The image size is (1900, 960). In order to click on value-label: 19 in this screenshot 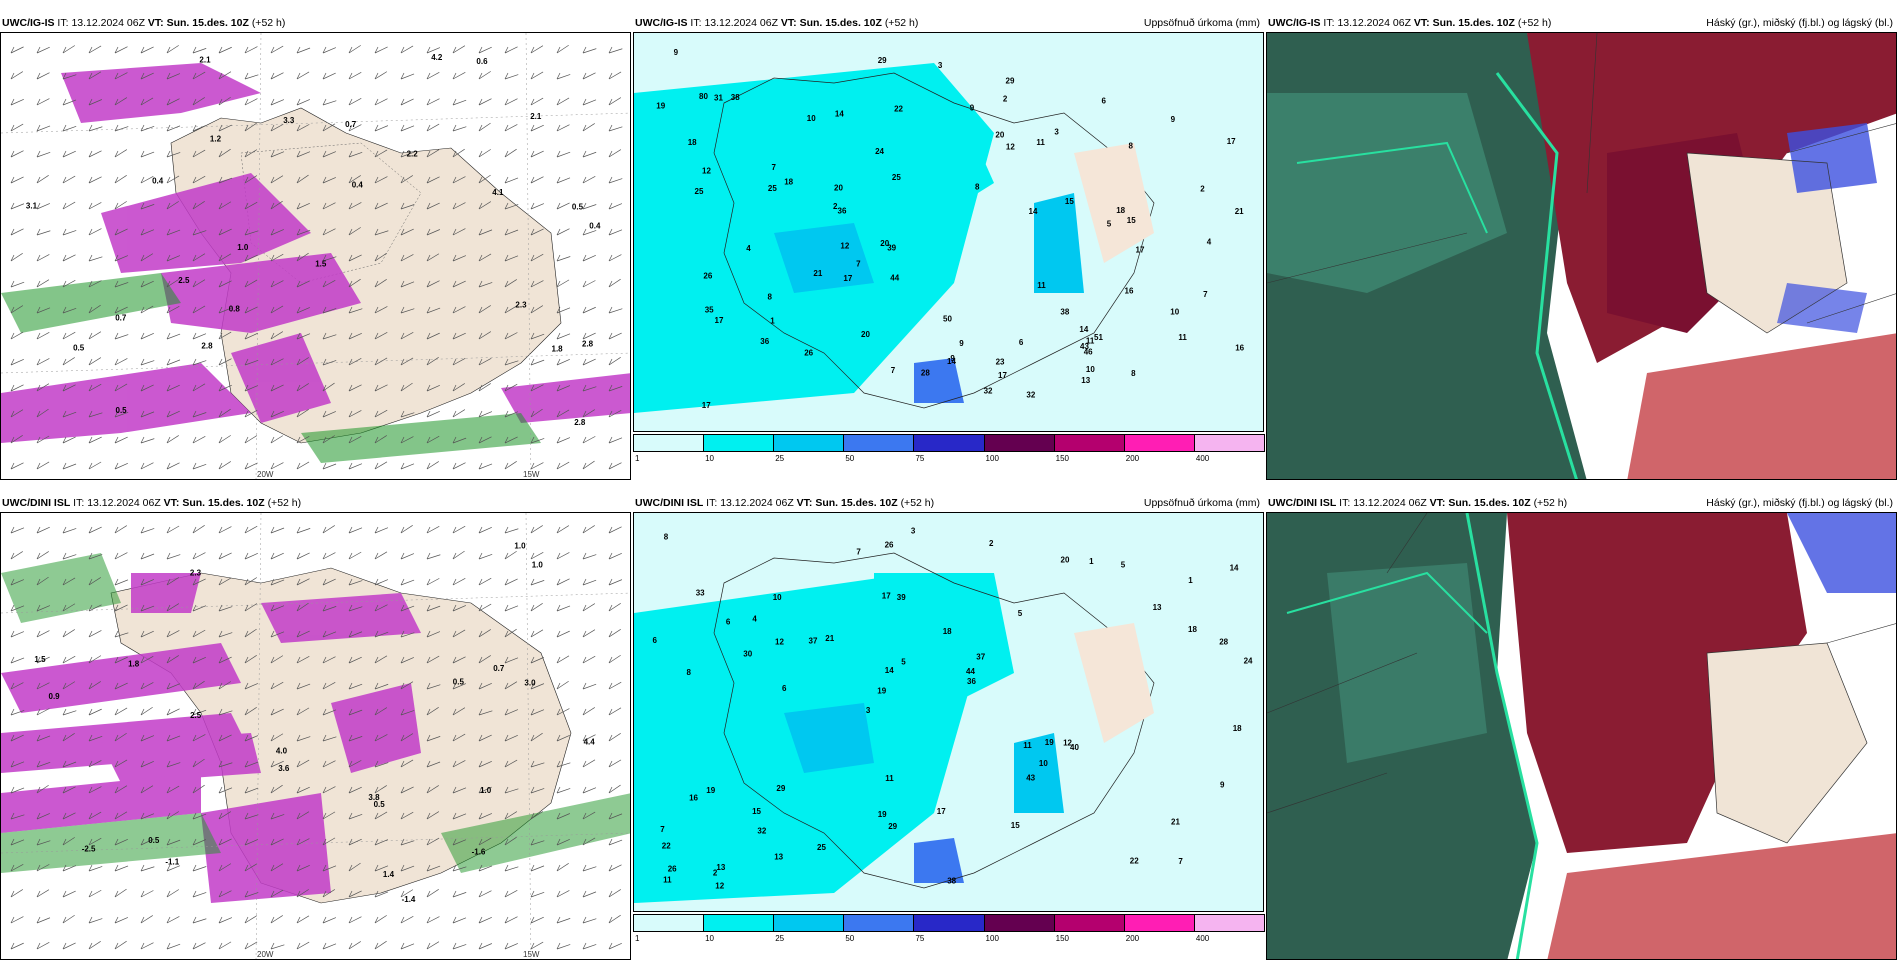, I will do `click(882, 814)`.